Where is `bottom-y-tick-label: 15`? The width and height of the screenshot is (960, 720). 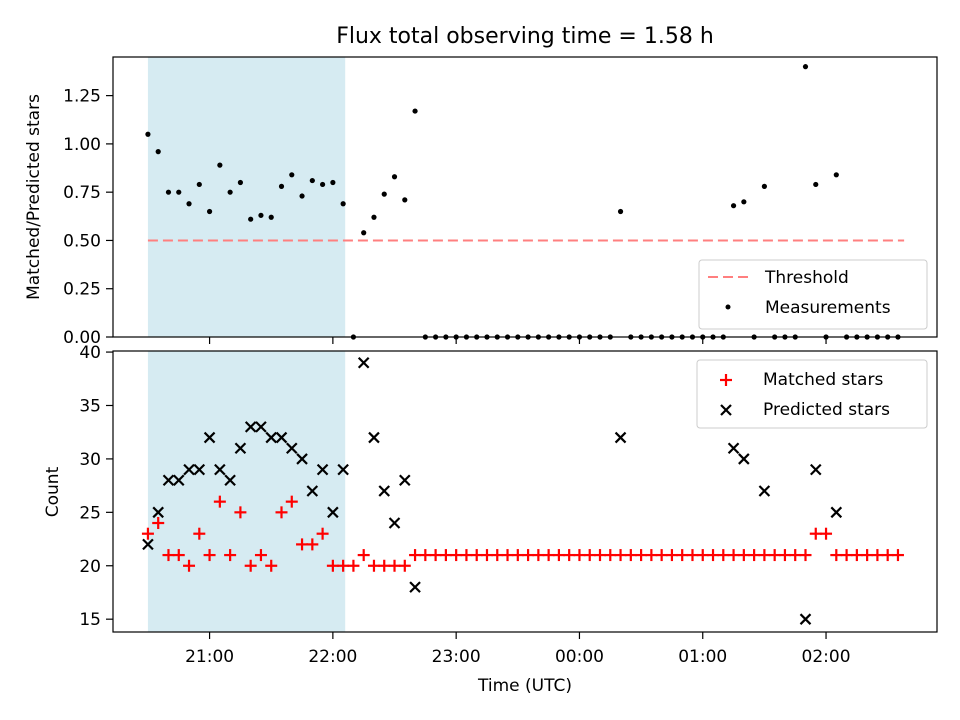 bottom-y-tick-label: 15 is located at coordinates (90, 620).